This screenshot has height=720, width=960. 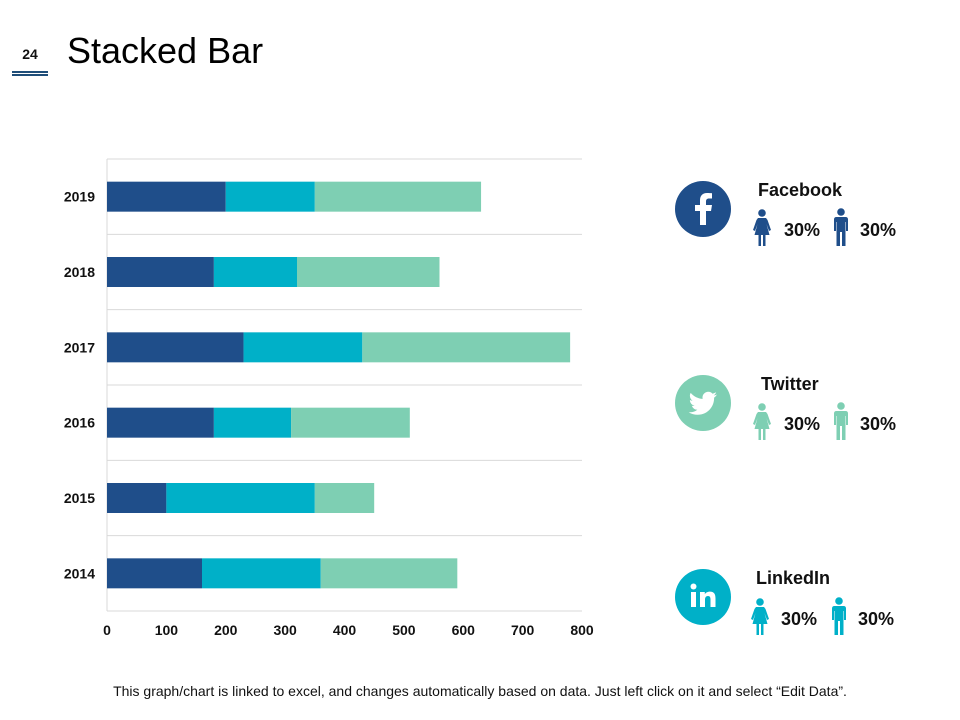 What do you see at coordinates (30, 54) in the screenshot?
I see `page-number: 24` at bounding box center [30, 54].